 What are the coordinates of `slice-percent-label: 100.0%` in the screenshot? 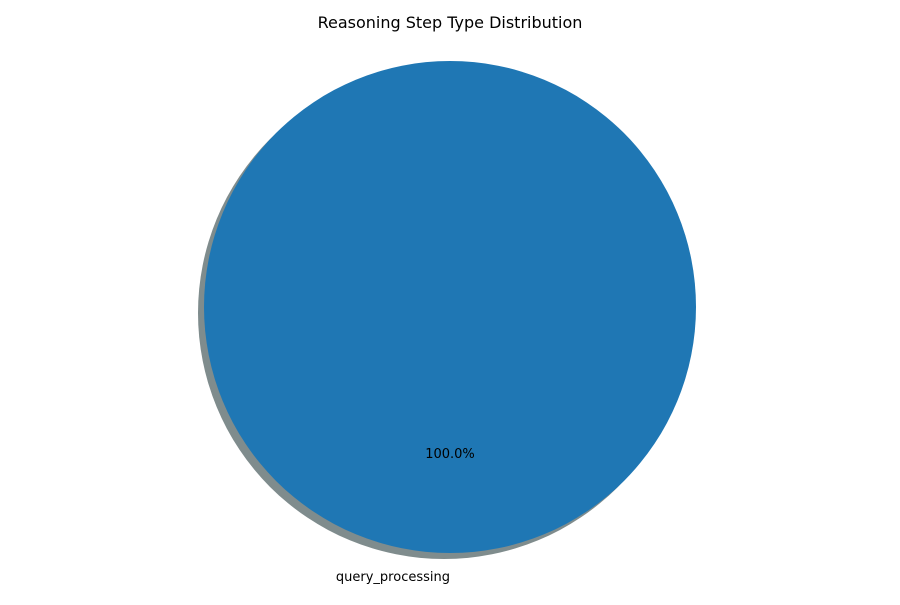 It's located at (450, 454).